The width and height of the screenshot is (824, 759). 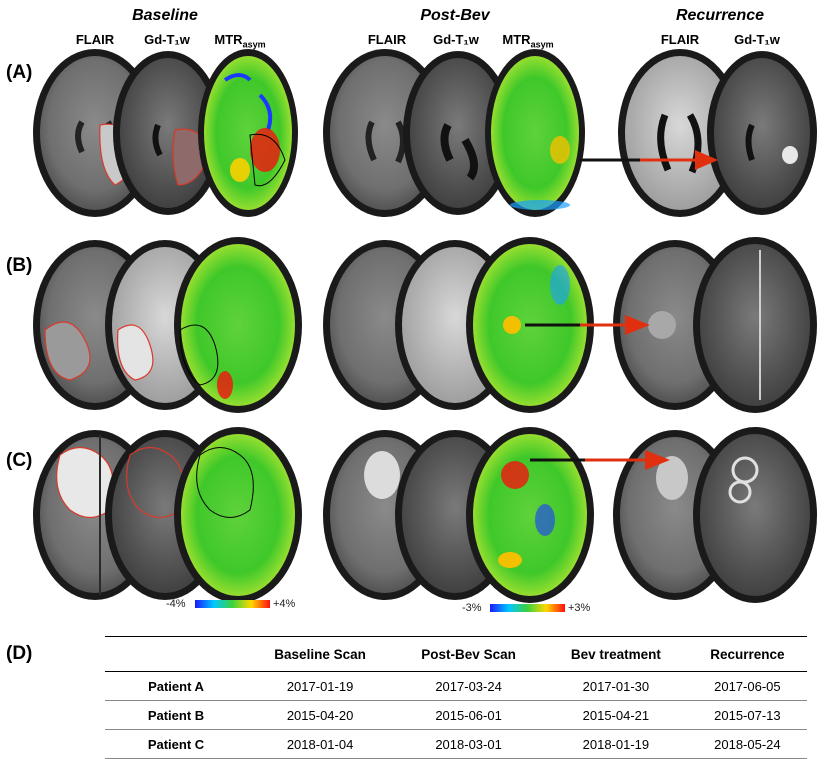 What do you see at coordinates (176, 715) in the screenshot?
I see `table-row-header: Patient B` at bounding box center [176, 715].